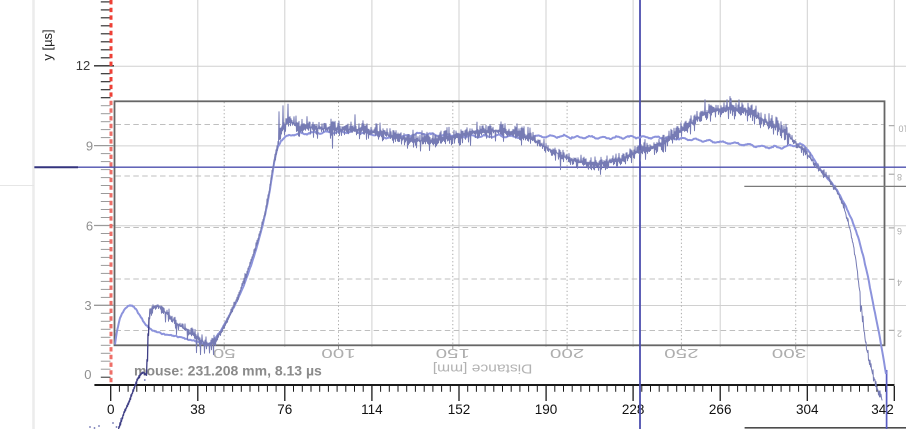 Image resolution: width=906 pixels, height=429 pixels. What do you see at coordinates (567, 353) in the screenshot?
I see `svg-text: 200` at bounding box center [567, 353].